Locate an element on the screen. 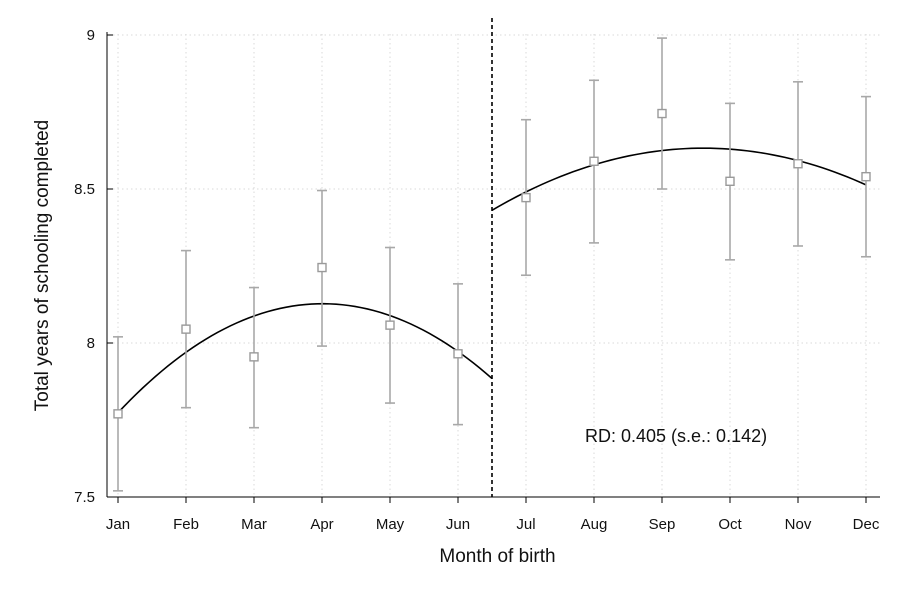 The image size is (902, 605). x-tick-label: Jun is located at coordinates (458, 524).